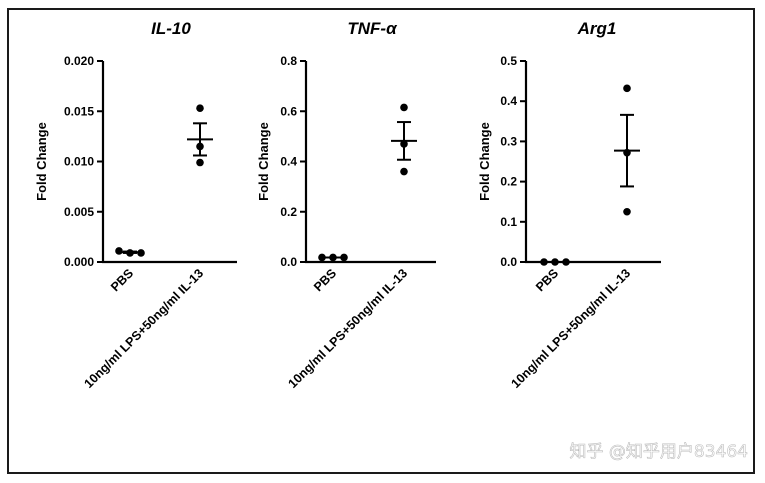 The image size is (765, 483). I want to click on panel-title: Arg1, so click(597, 28).